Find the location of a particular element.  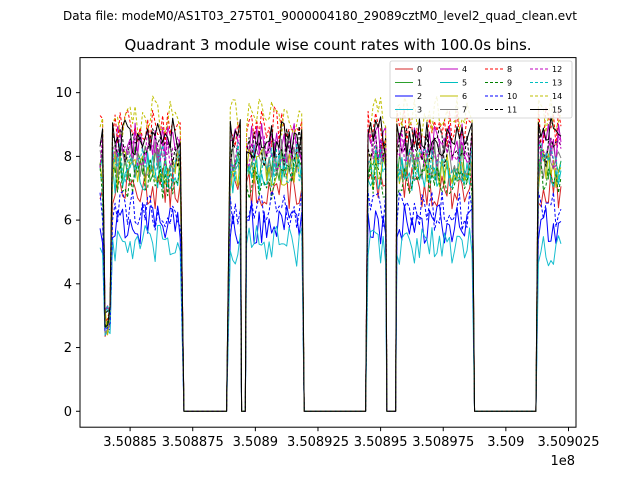

y-tick-label-4: 8 is located at coordinates (68, 157).